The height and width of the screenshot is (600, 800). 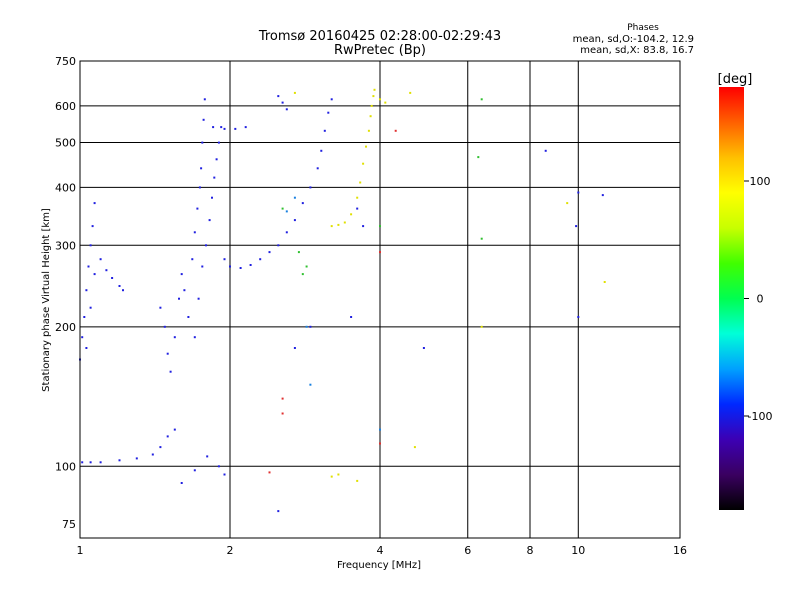 I want to click on colorbar-tick-label: 0, so click(x=760, y=299).